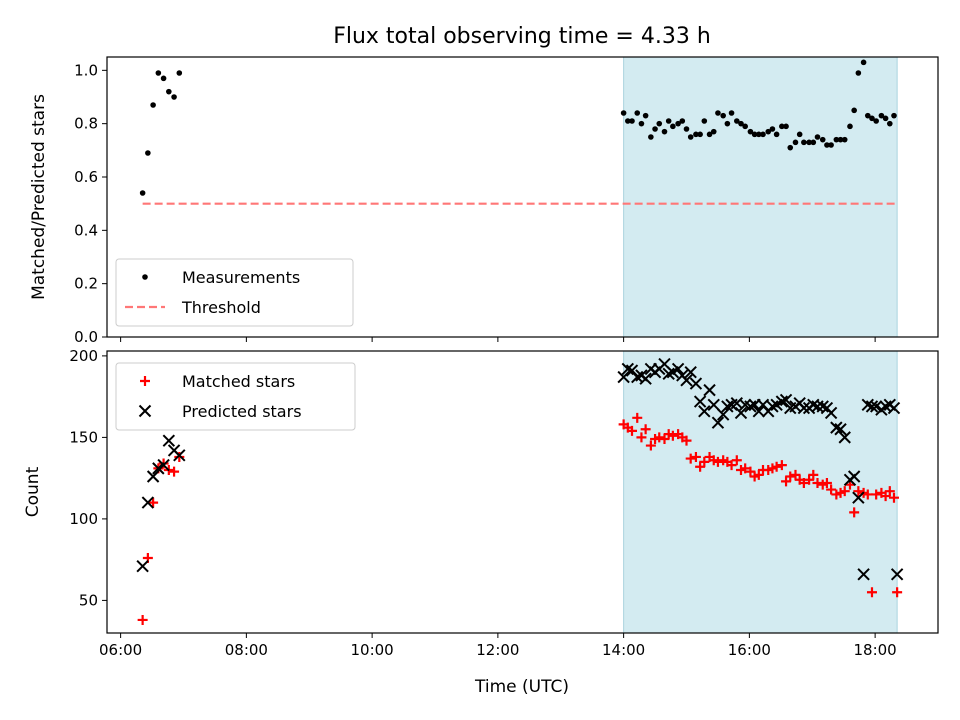  Describe the element at coordinates (86, 124) in the screenshot. I see `y-tick-label: 0.8` at that location.